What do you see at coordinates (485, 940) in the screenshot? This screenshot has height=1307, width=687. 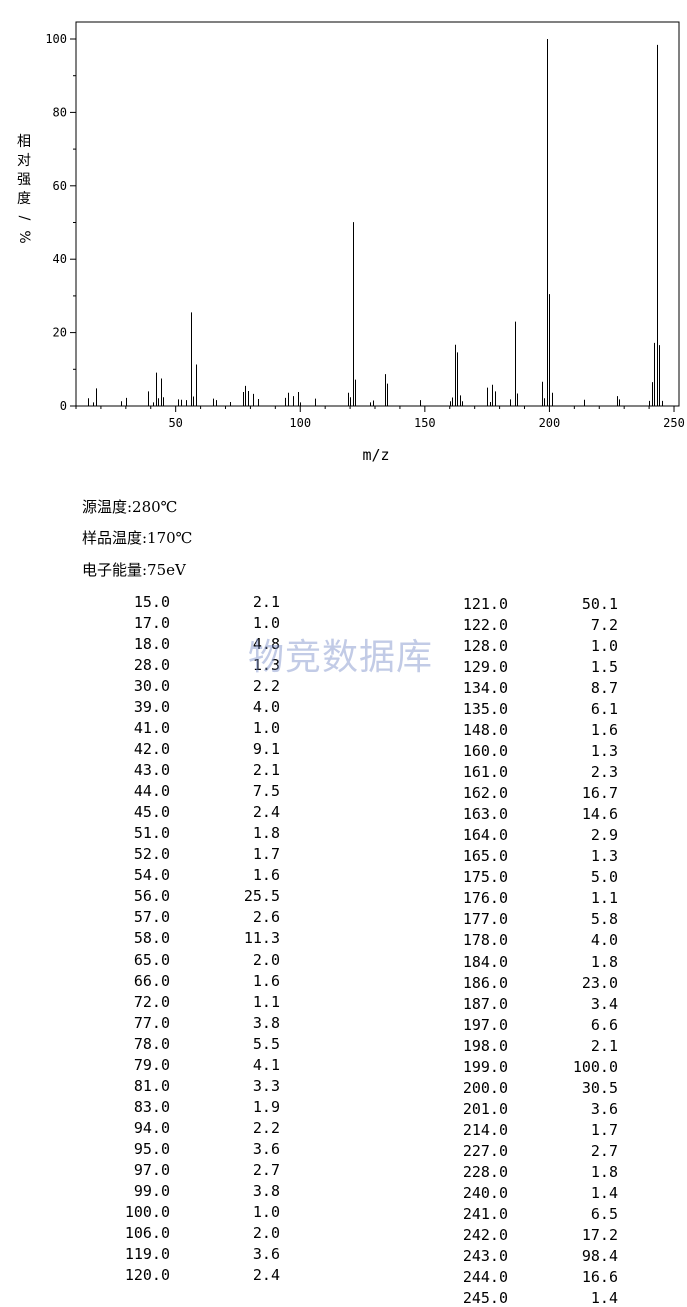 I see `peak-mz: 178.0` at bounding box center [485, 940].